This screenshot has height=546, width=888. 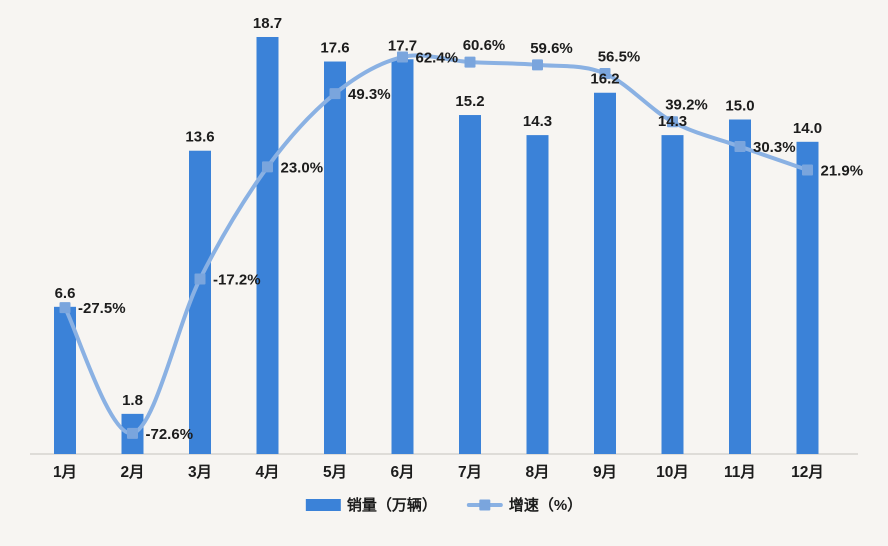 I want to click on line-marker-1月, so click(x=65, y=308).